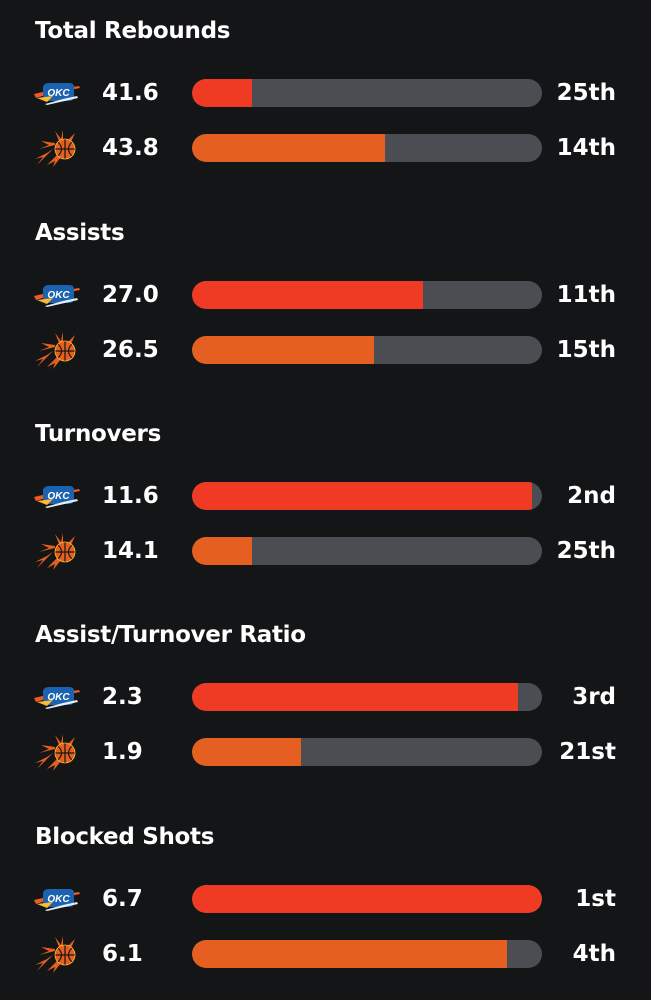 The width and height of the screenshot is (651, 1000). What do you see at coordinates (122, 752) in the screenshot?
I see `stat-value: 1.9` at bounding box center [122, 752].